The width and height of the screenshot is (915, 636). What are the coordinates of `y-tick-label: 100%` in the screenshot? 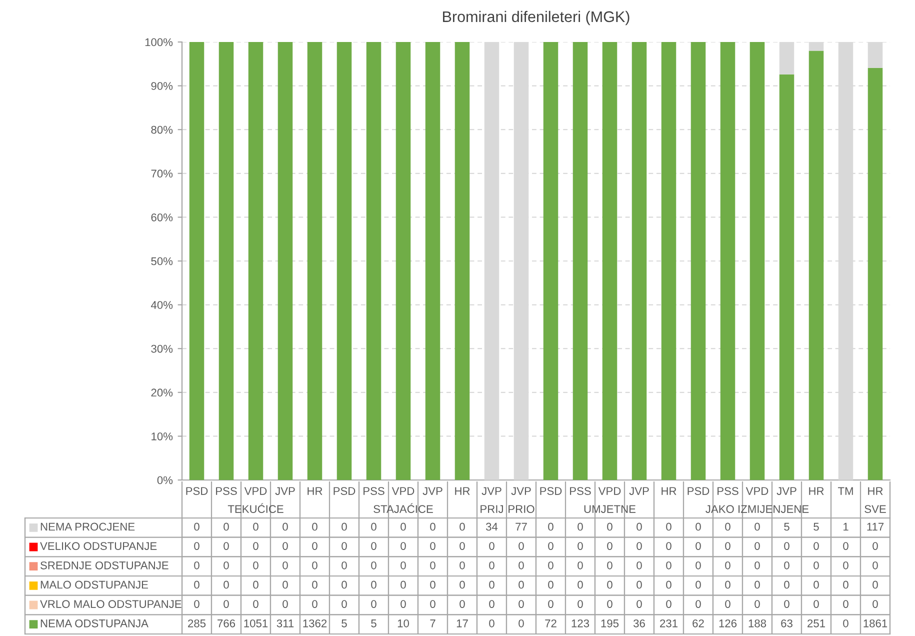 It's located at (159, 42).